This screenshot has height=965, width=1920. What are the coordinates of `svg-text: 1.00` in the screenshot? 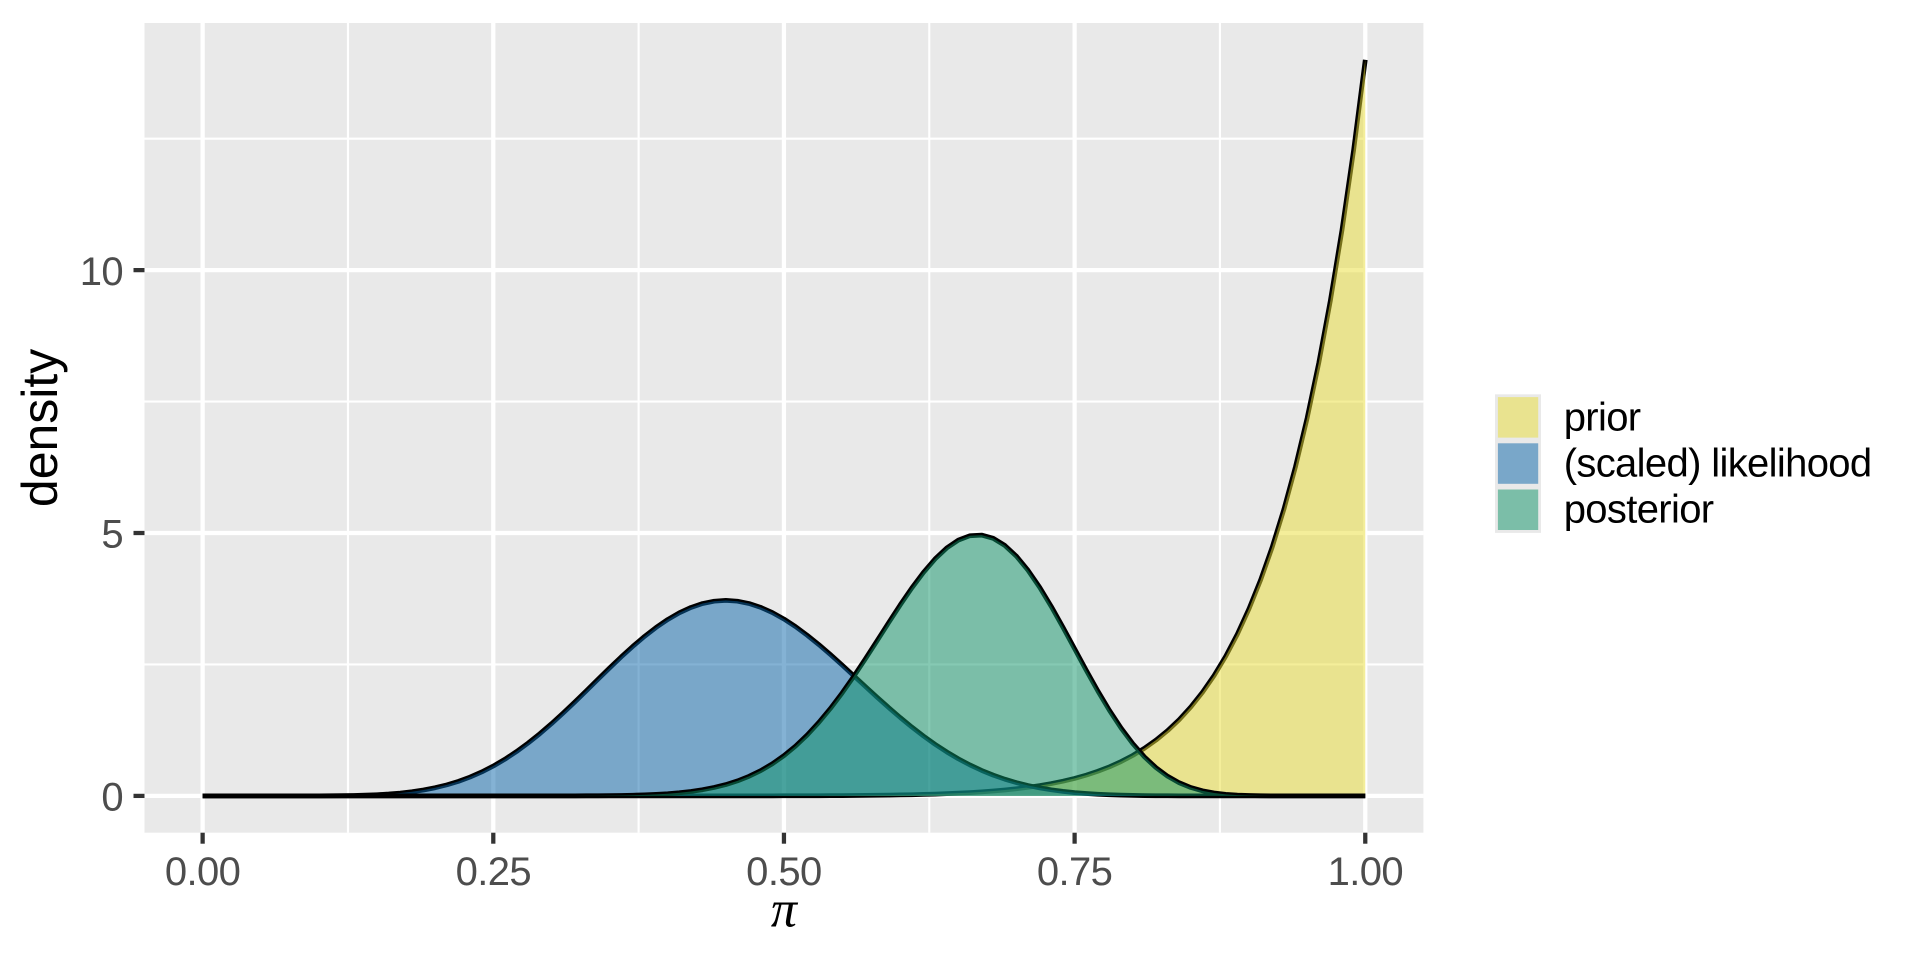 It's located at (1365, 872).